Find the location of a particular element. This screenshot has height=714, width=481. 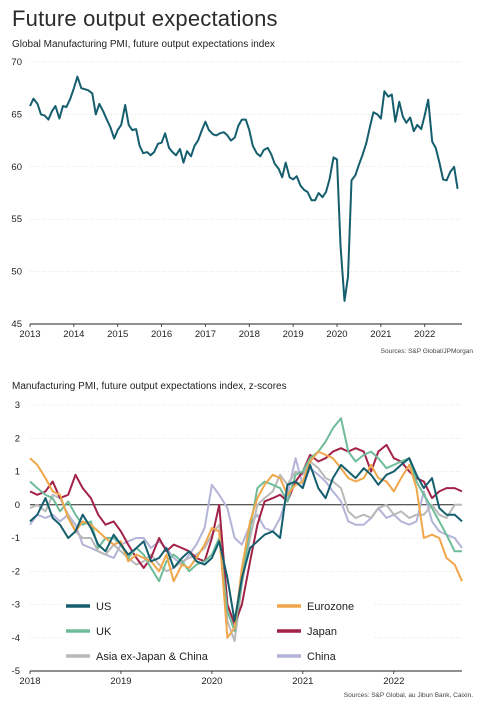

x-tick-label: 2016 is located at coordinates (161, 334).